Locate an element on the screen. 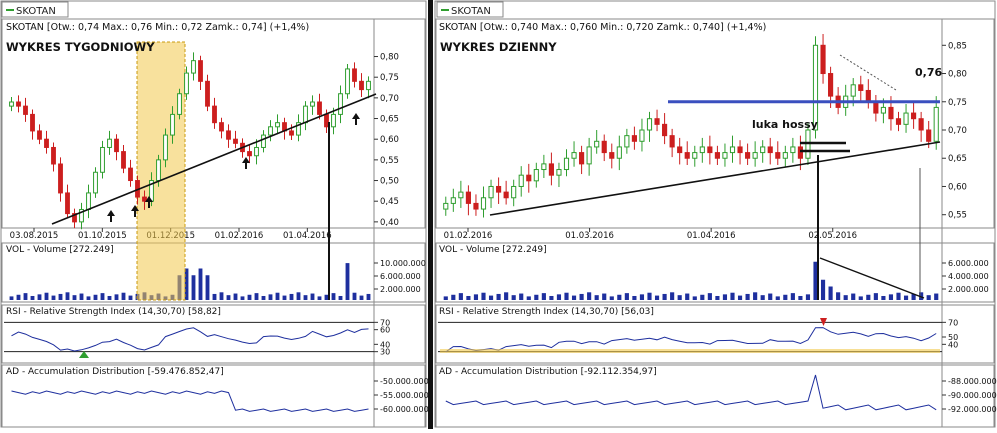 The width and height of the screenshot is (997, 433). right-rsi-line is located at coordinates (691, 340).